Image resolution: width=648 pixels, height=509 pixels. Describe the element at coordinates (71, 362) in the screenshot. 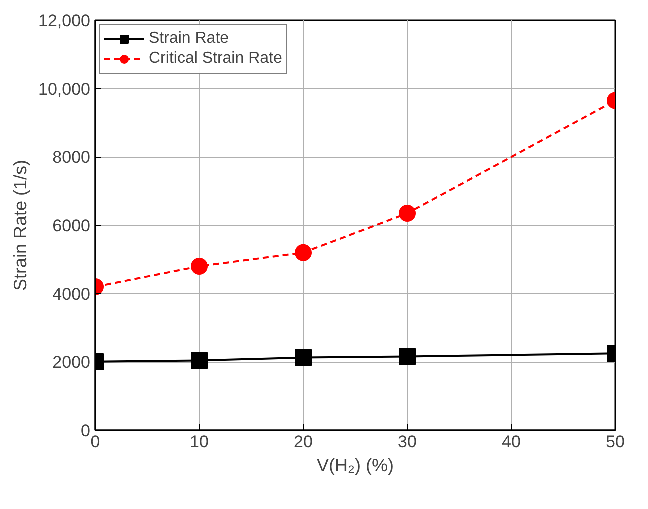

I see `y-tick-label: 2000` at that location.